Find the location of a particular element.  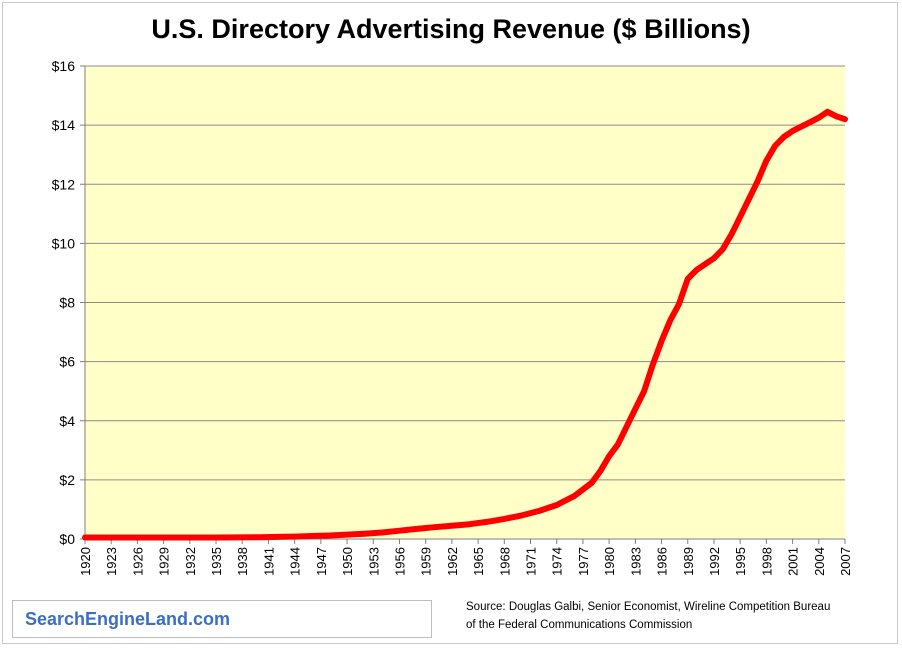

y-axis-ticks: $0 $2 $4 $6 $8 $10 $12 $14 $16 is located at coordinates (68, 302).